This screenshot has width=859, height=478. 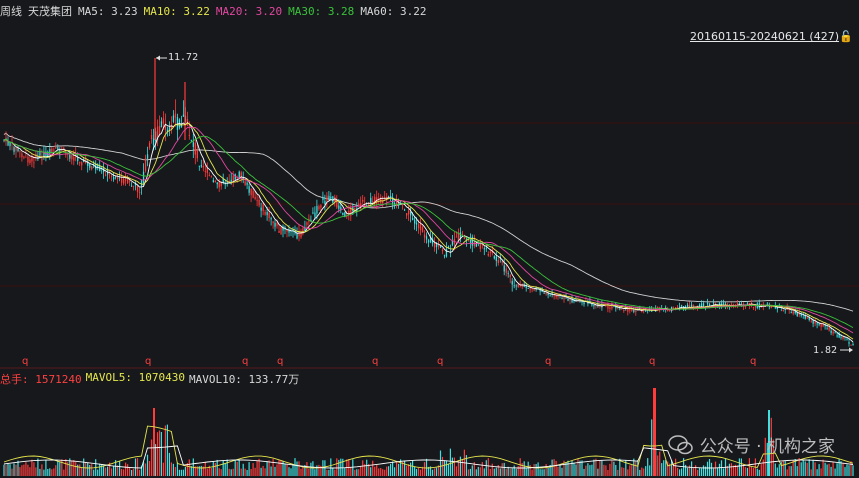 What do you see at coordinates (764, 36) in the screenshot?
I see `date-range-label: 20160115-20240621 (427)` at bounding box center [764, 36].